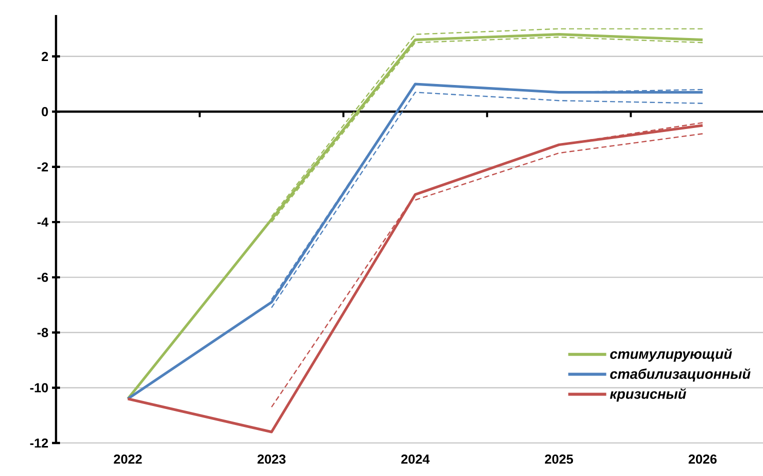 Image resolution: width=763 pixels, height=476 pixels. Describe the element at coordinates (42, 222) in the screenshot. I see `y-tick-label: -4` at that location.